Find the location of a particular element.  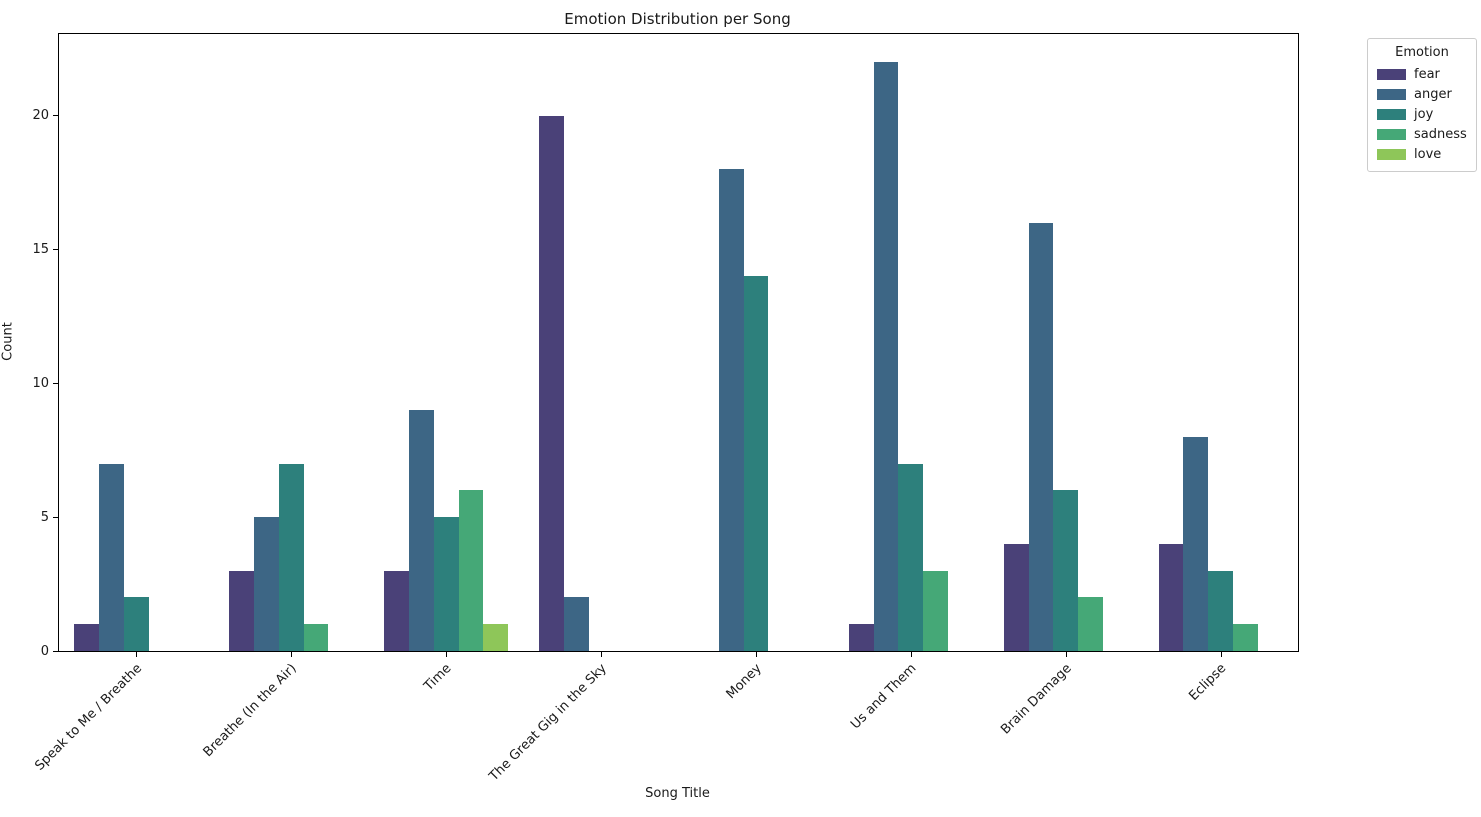

y-axis-label: Count is located at coordinates (8, 341).